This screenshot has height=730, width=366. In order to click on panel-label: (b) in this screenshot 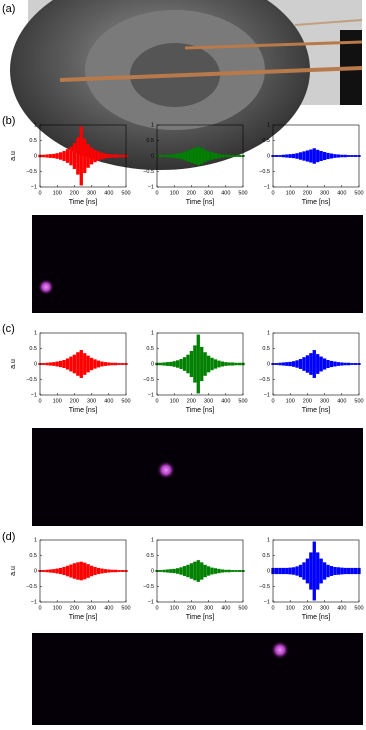, I will do `click(8, 121)`.